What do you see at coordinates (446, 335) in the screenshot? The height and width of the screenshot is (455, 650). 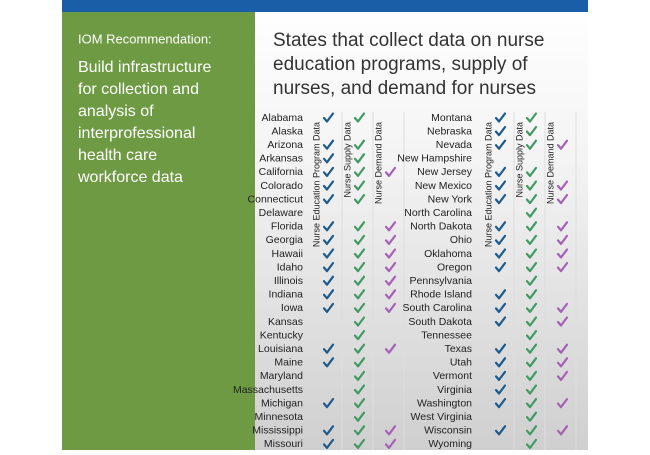 I see `state-name: Tennessee` at bounding box center [446, 335].